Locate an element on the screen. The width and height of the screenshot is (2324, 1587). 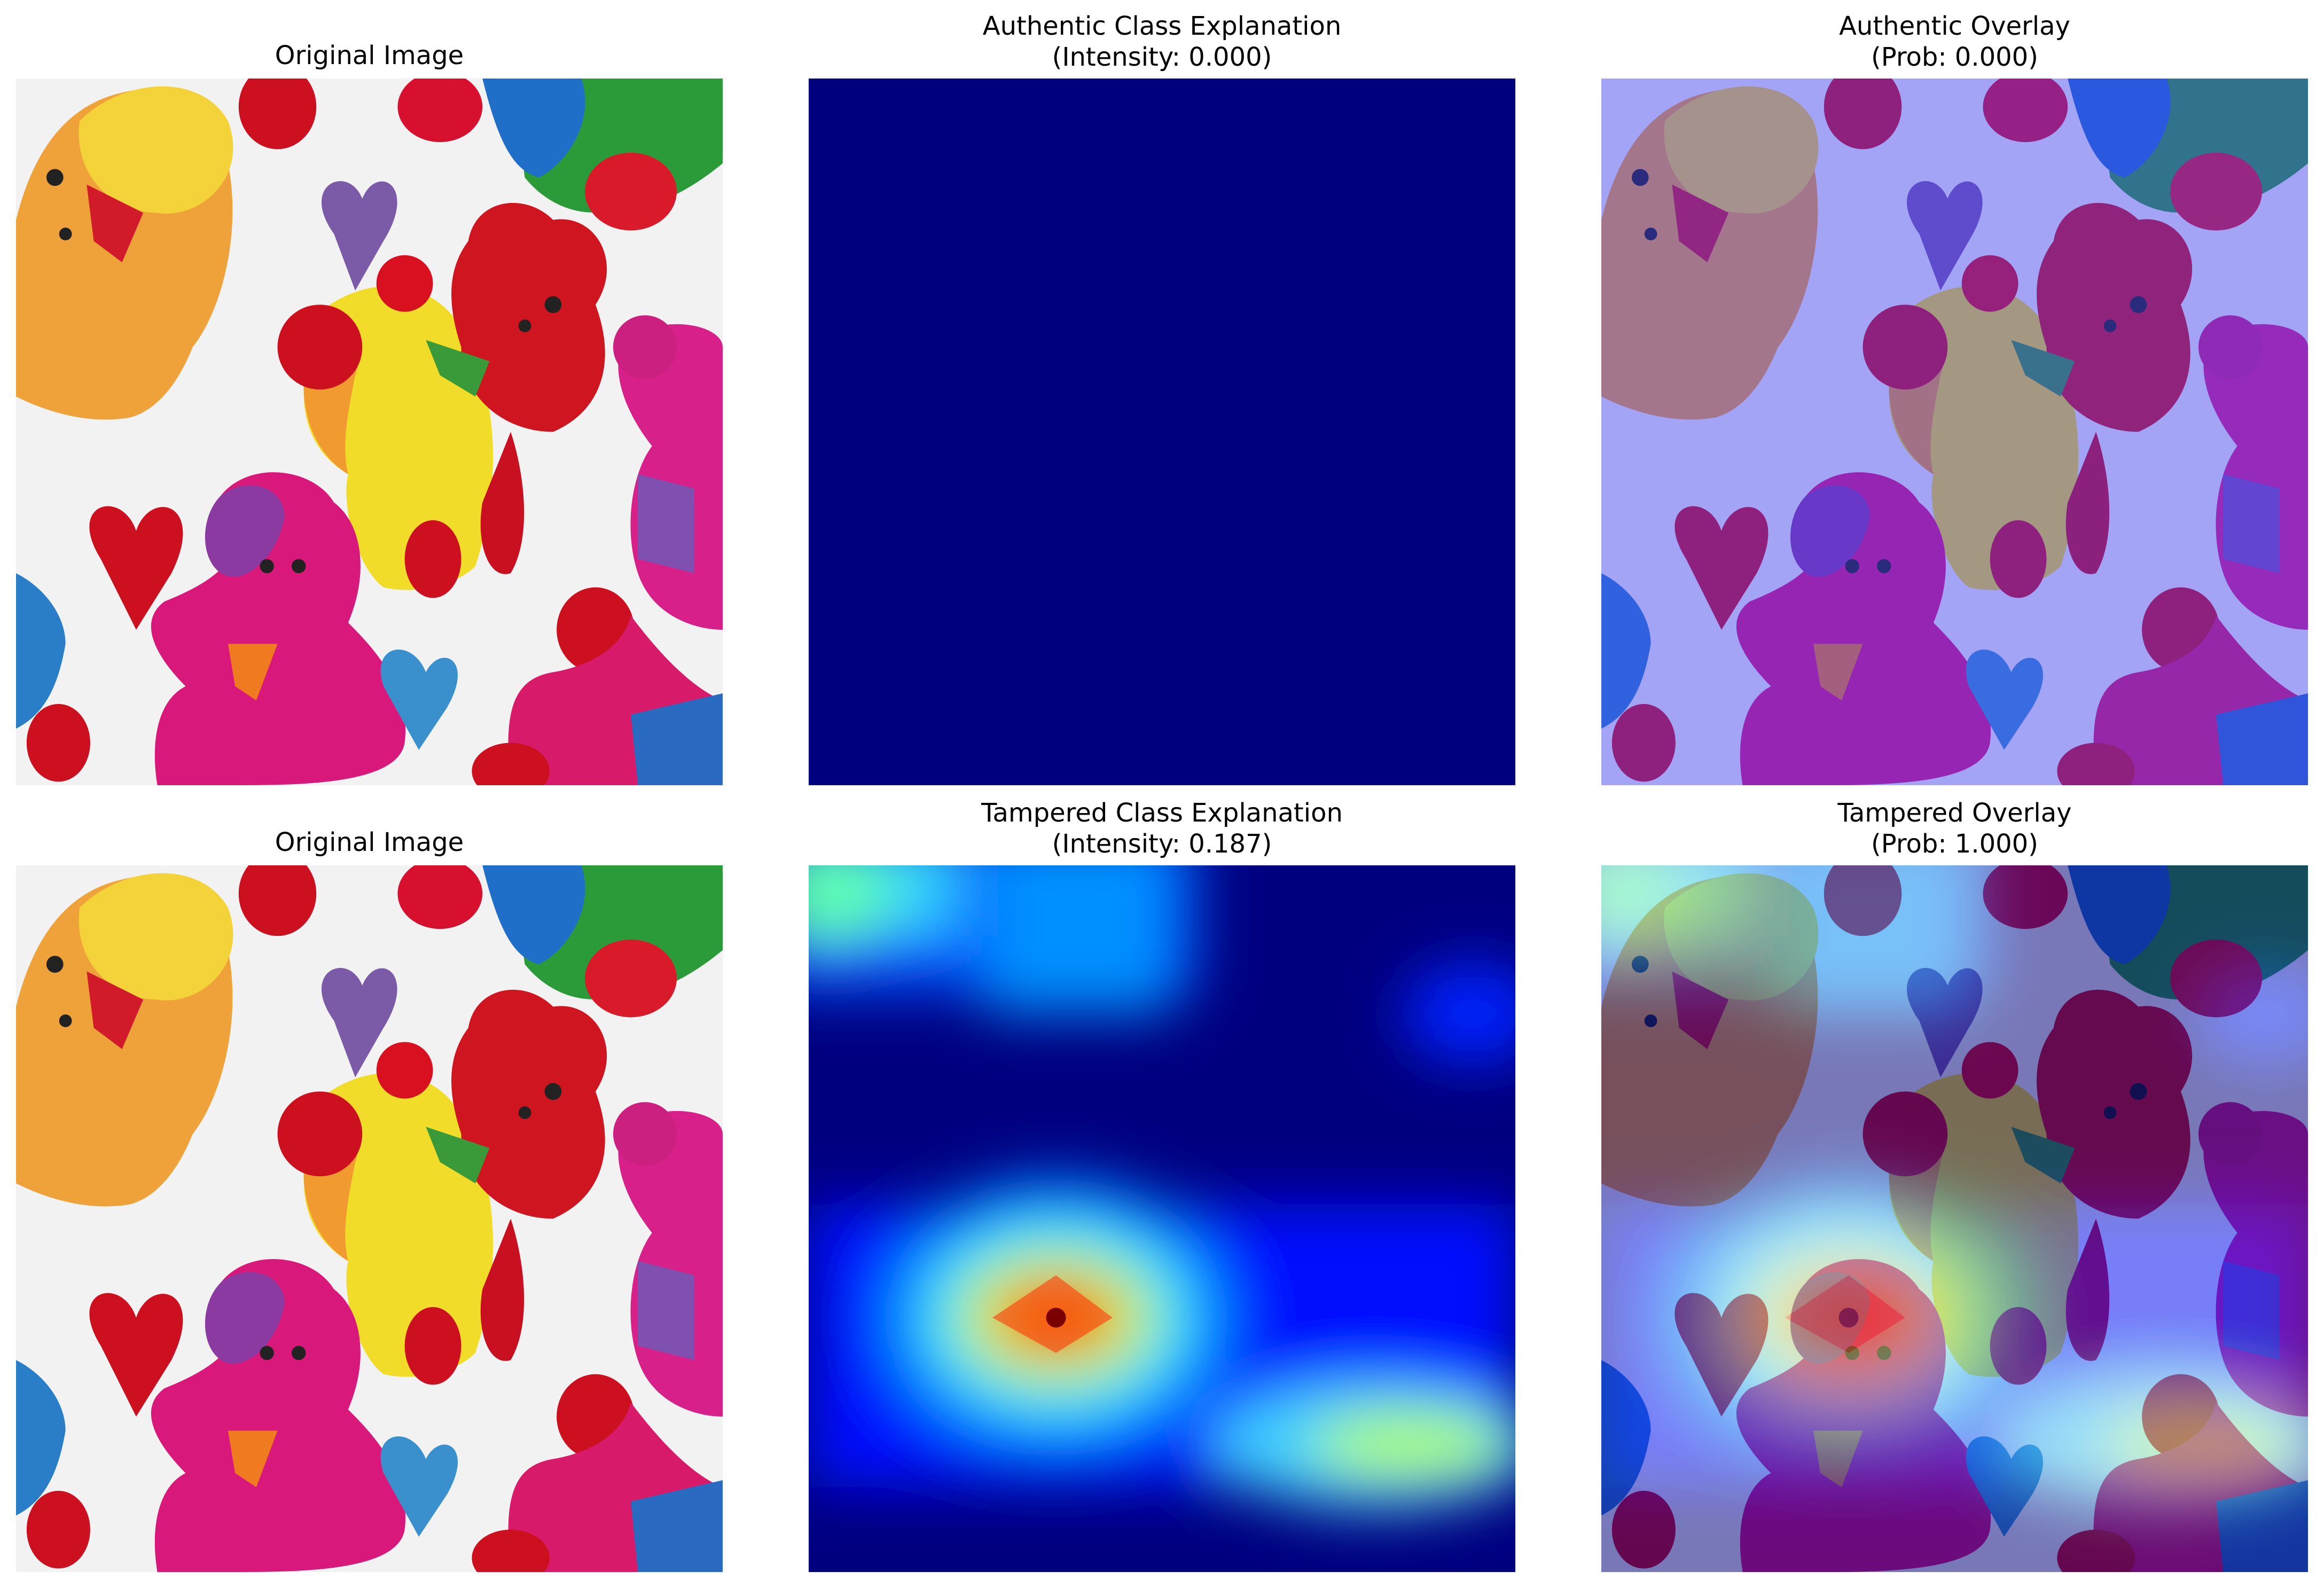
tampered-explanation-intensity: (Intensity: 0.187) is located at coordinates (1162, 844).